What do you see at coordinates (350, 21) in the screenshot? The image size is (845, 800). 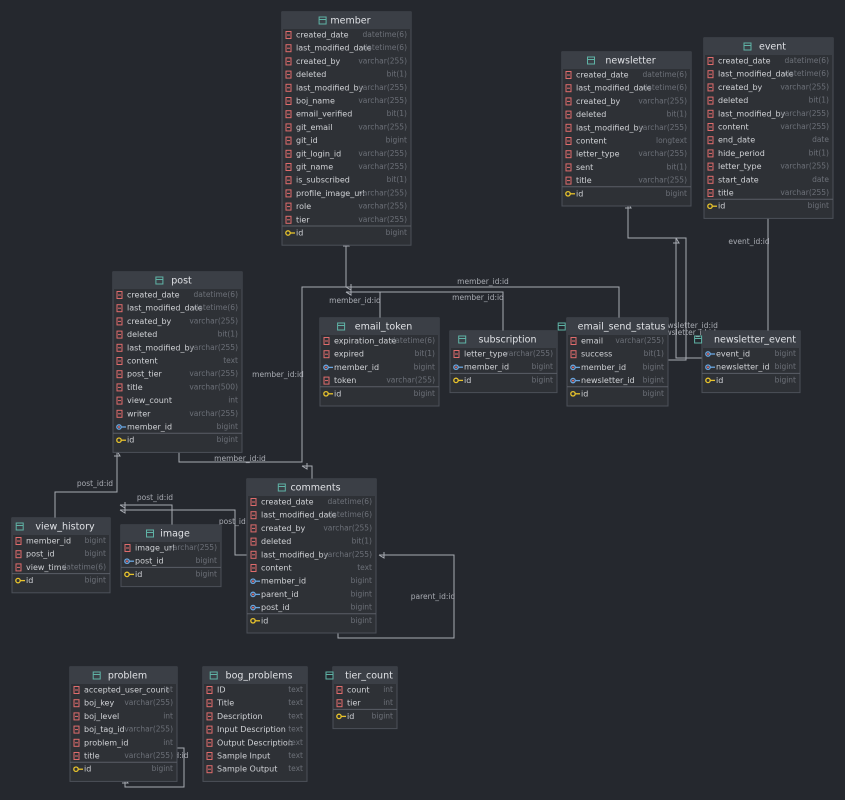 I see `table-name: member` at bounding box center [350, 21].